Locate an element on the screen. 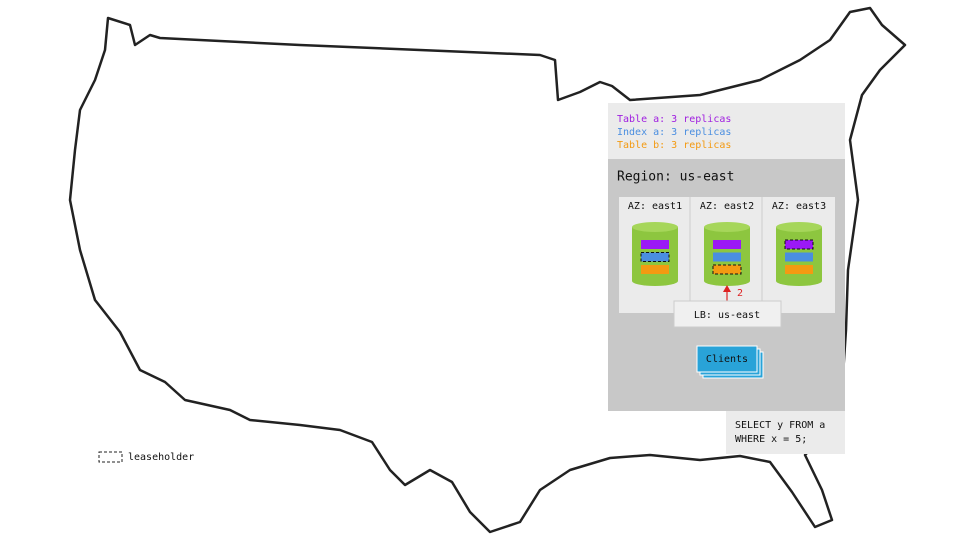 This screenshot has height=540, width=960. legend-line: Index a: 3 replicas is located at coordinates (674, 132).